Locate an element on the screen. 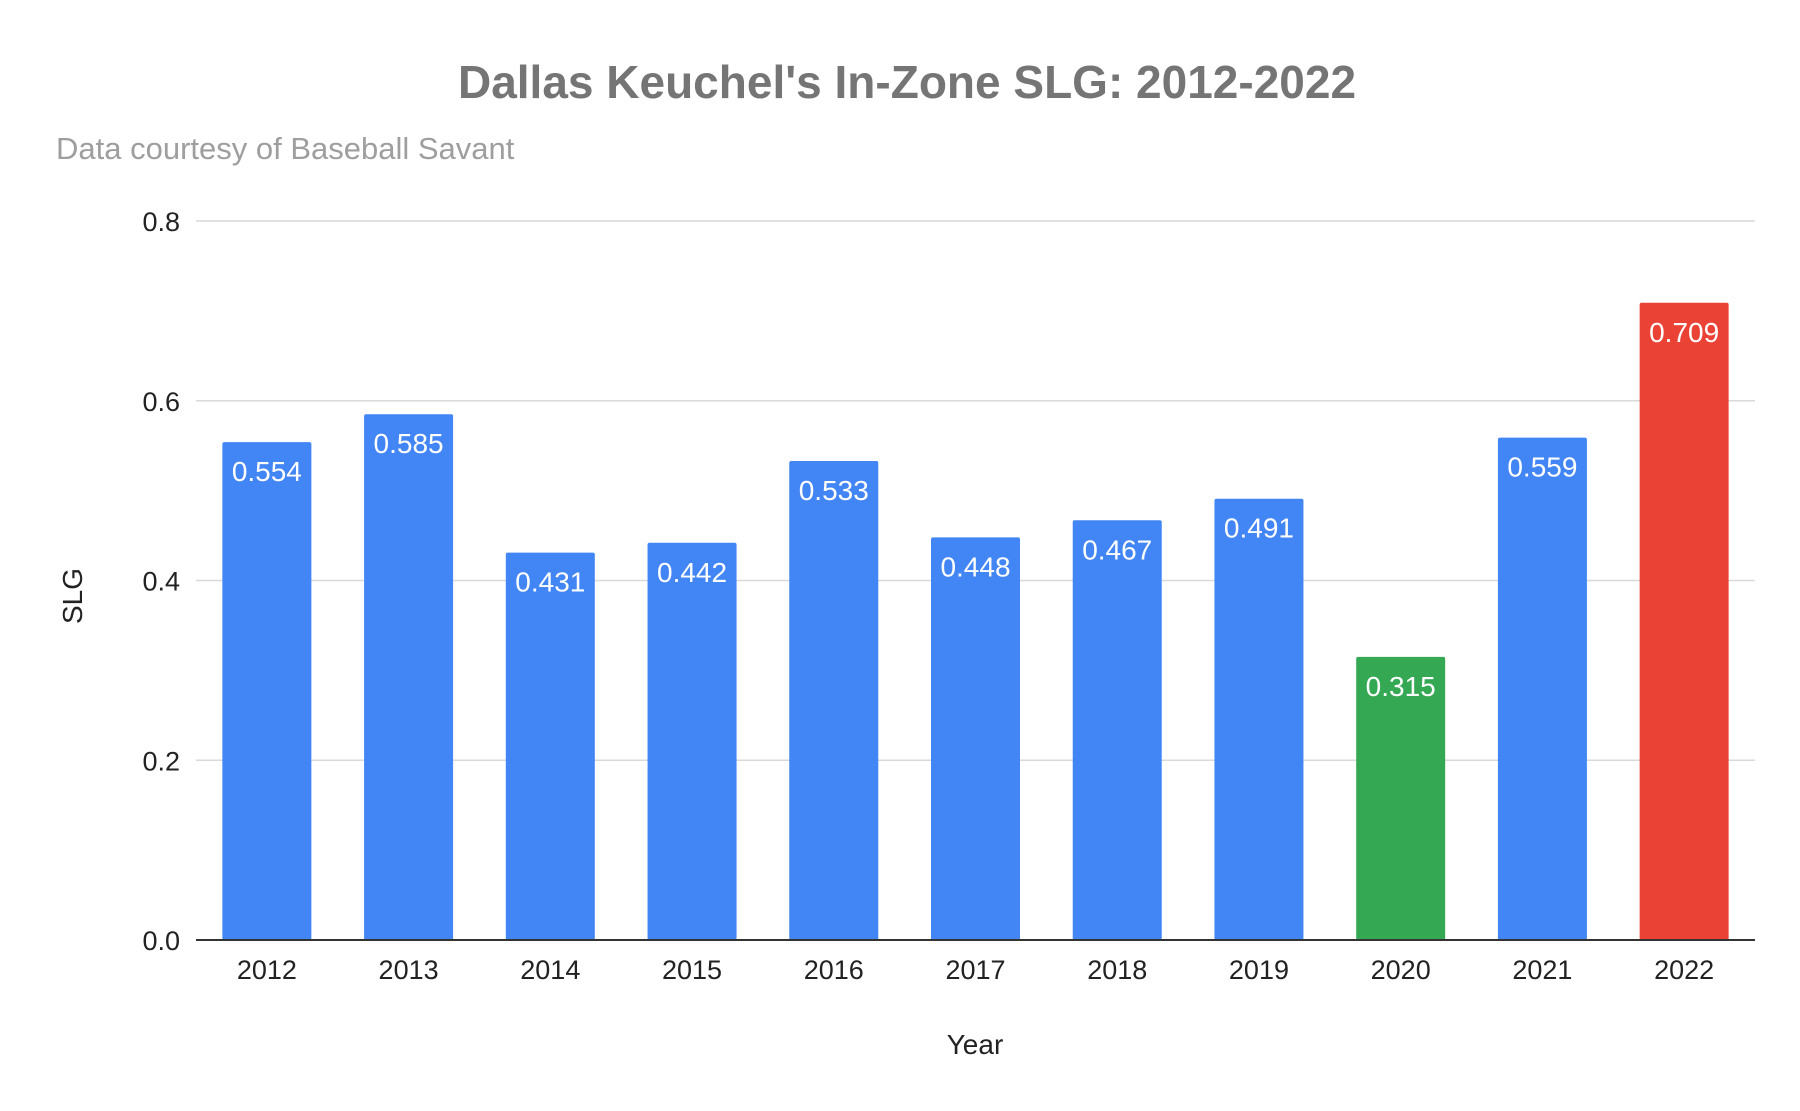 This screenshot has height=1111, width=1800. chart-subtitle: Data courtesy of Baseball Savant is located at coordinates (285, 148).